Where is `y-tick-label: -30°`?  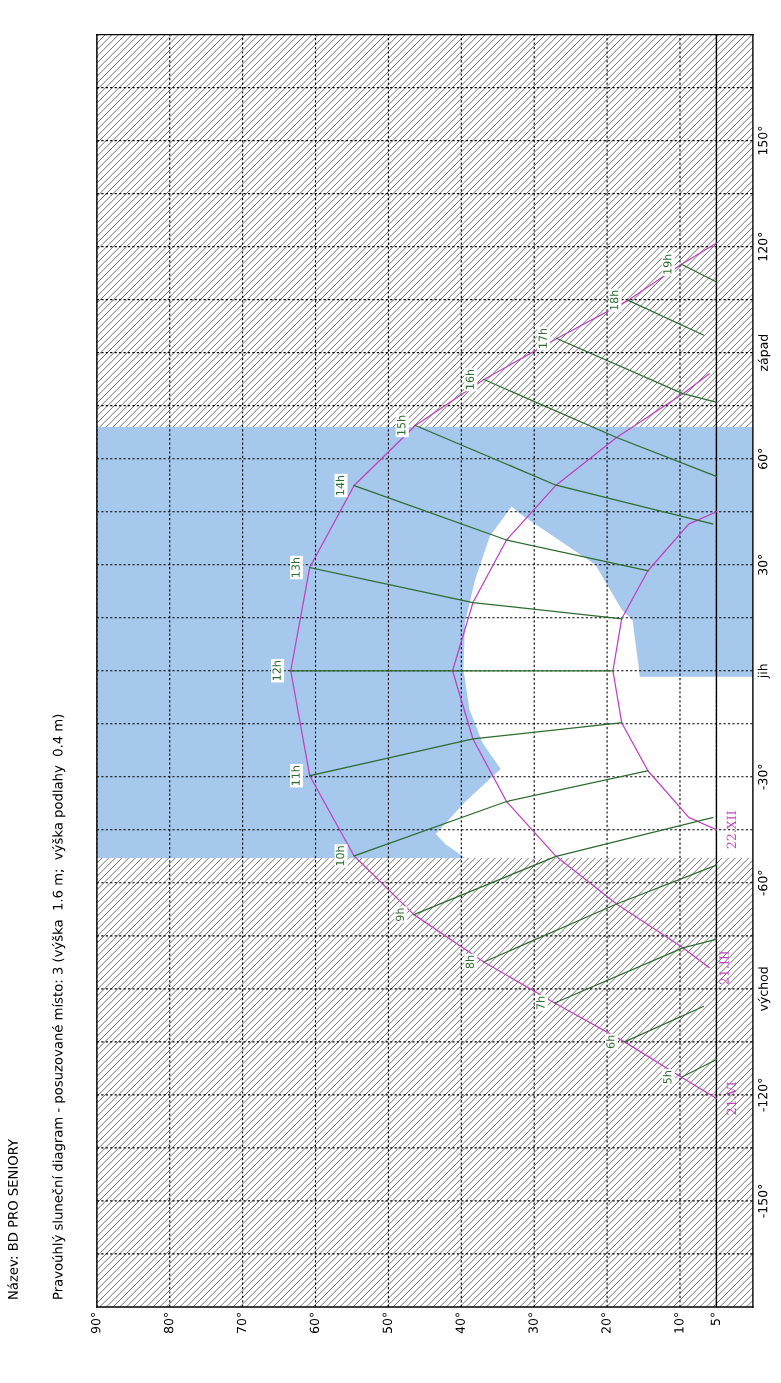
y-tick-label: -30° is located at coordinates (762, 777).